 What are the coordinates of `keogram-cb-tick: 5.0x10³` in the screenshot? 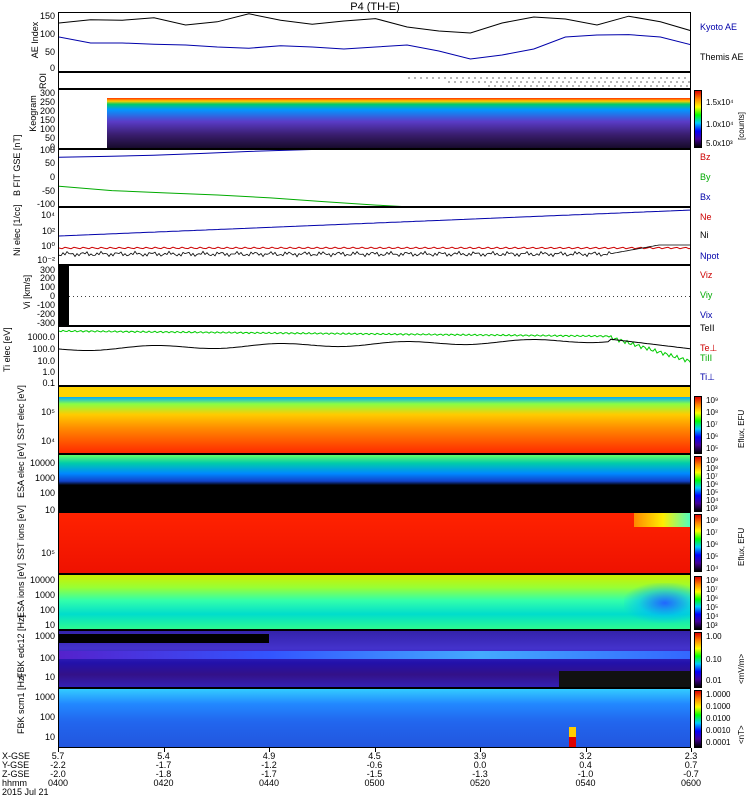 It's located at (719, 143).